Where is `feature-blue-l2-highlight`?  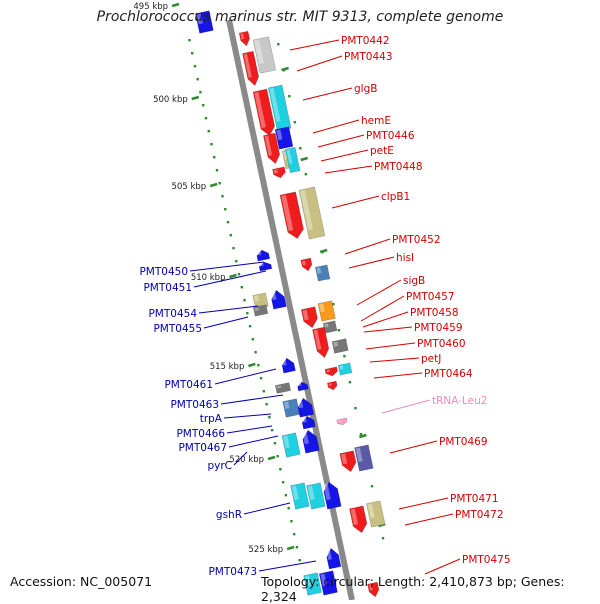 feature-blue-l2-highlight is located at coordinates (300, 385).